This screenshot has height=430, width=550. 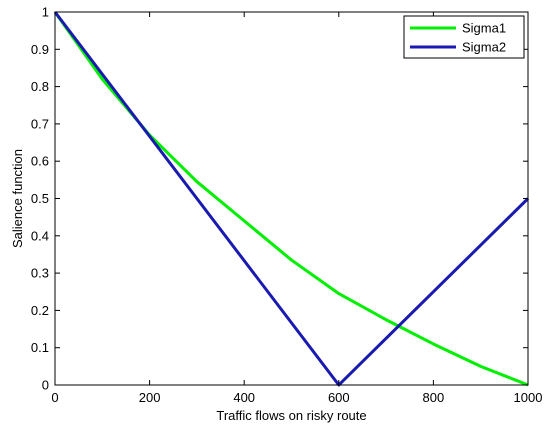 I want to click on x-tick-label: 600, so click(x=339, y=397).